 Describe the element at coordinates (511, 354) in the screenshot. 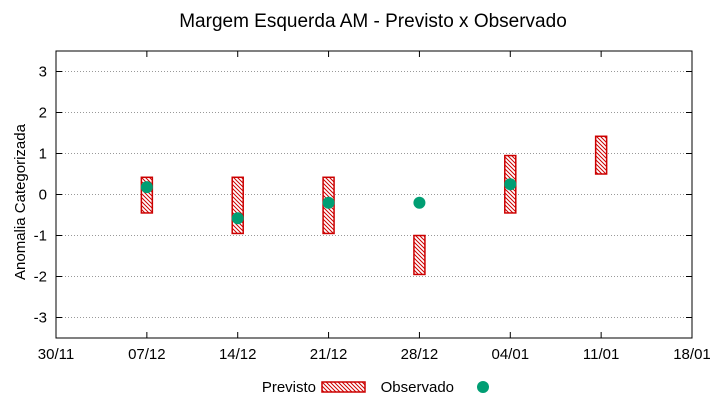

I see `x-tick-label: 04/01` at that location.